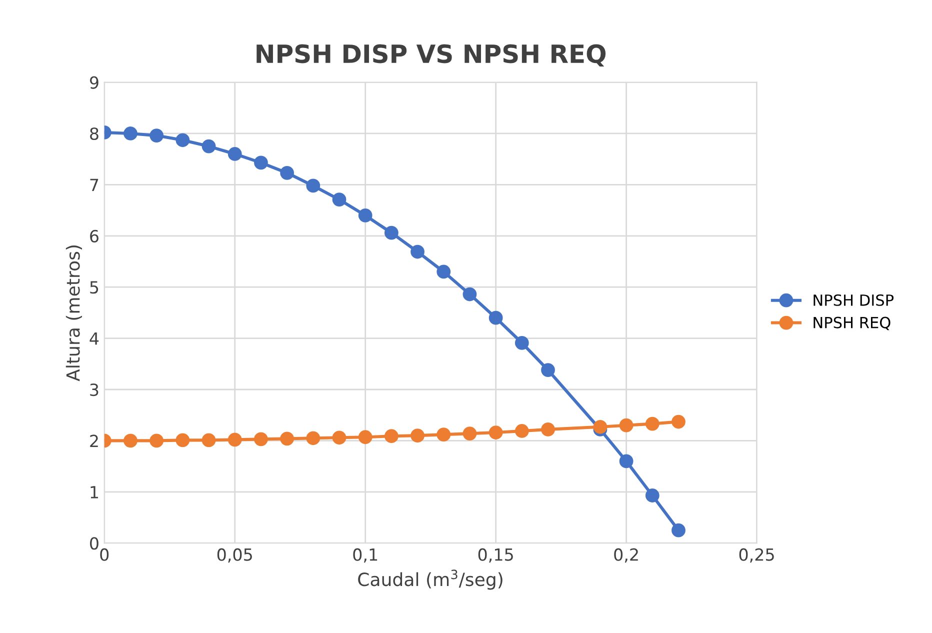  Describe the element at coordinates (852, 323) in the screenshot. I see `legend-label: NPSH REQ` at that location.